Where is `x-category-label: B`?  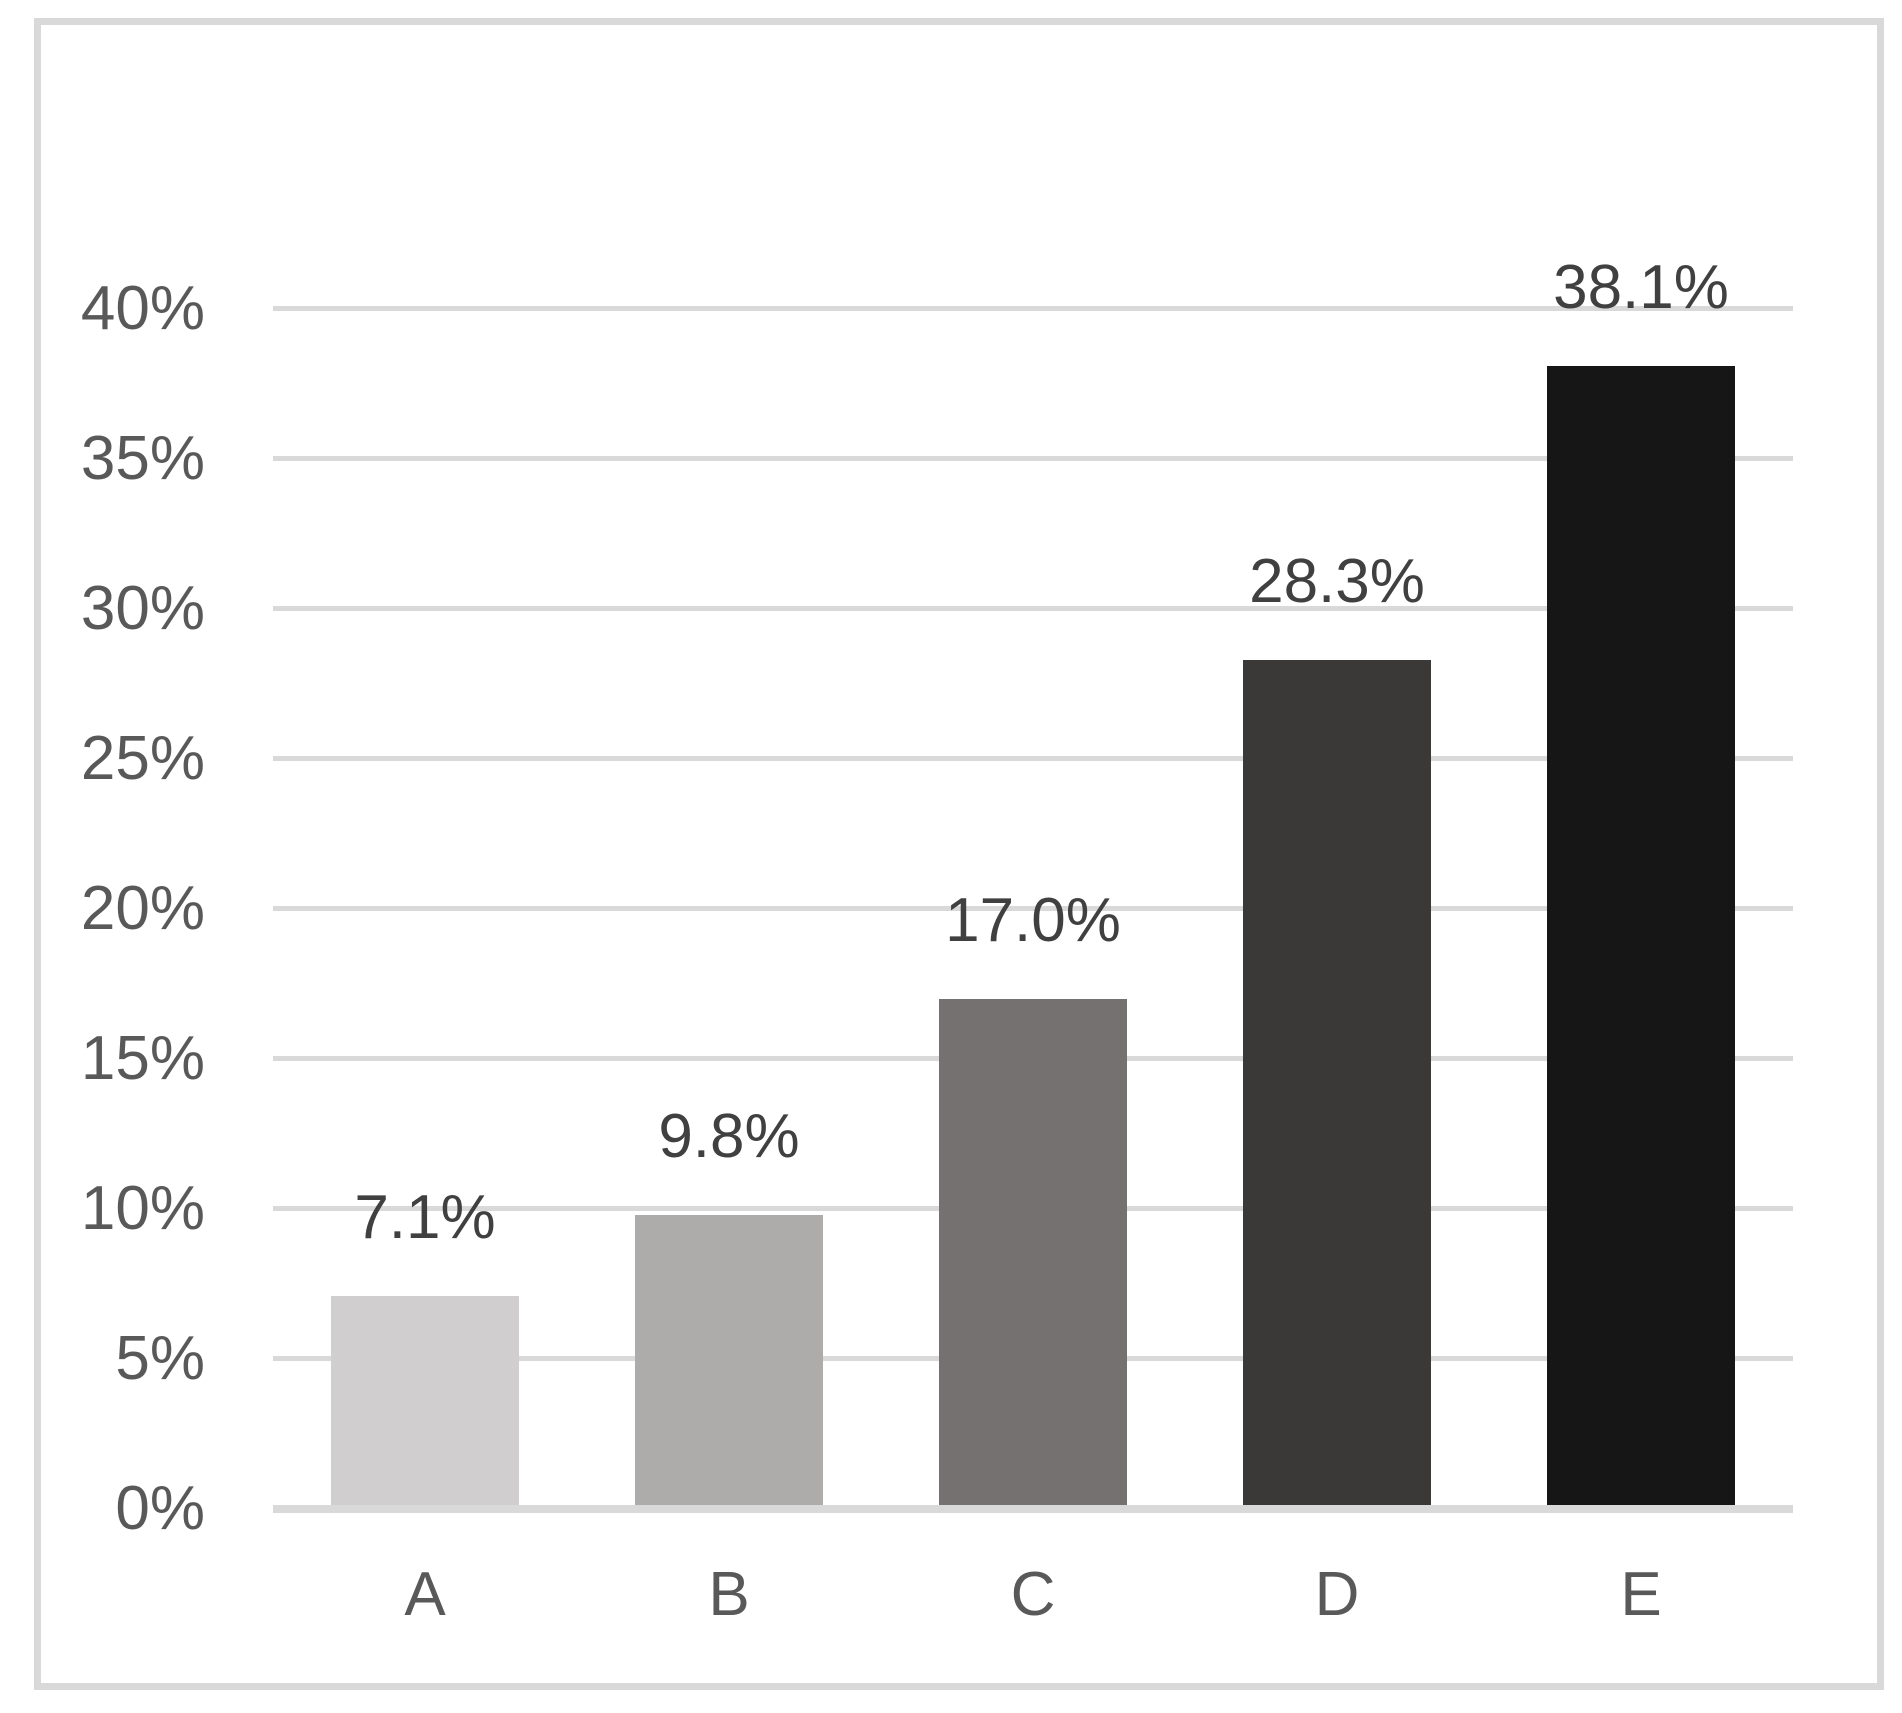
x-category-label: B is located at coordinates (729, 1594).